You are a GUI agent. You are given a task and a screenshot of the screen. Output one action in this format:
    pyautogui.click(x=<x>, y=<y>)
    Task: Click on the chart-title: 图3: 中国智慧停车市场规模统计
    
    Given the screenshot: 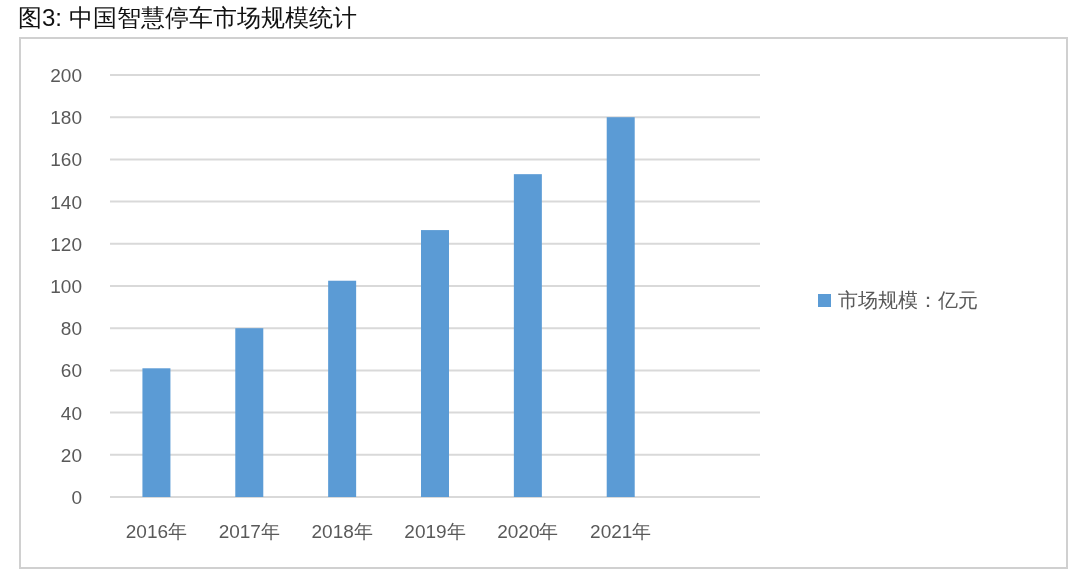 What is the action you would take?
    pyautogui.click(x=187, y=17)
    